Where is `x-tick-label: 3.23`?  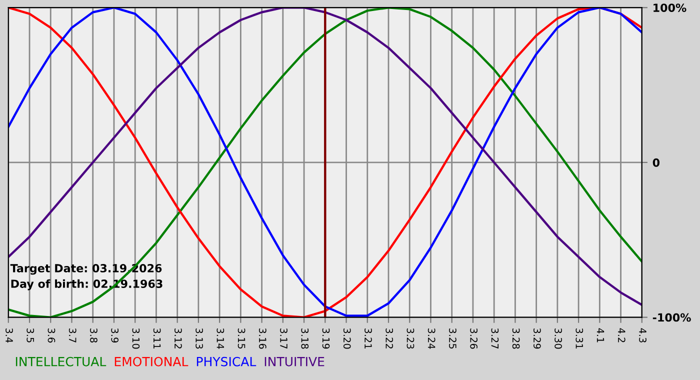 x-tick-label: 3.23 is located at coordinates (410, 338).